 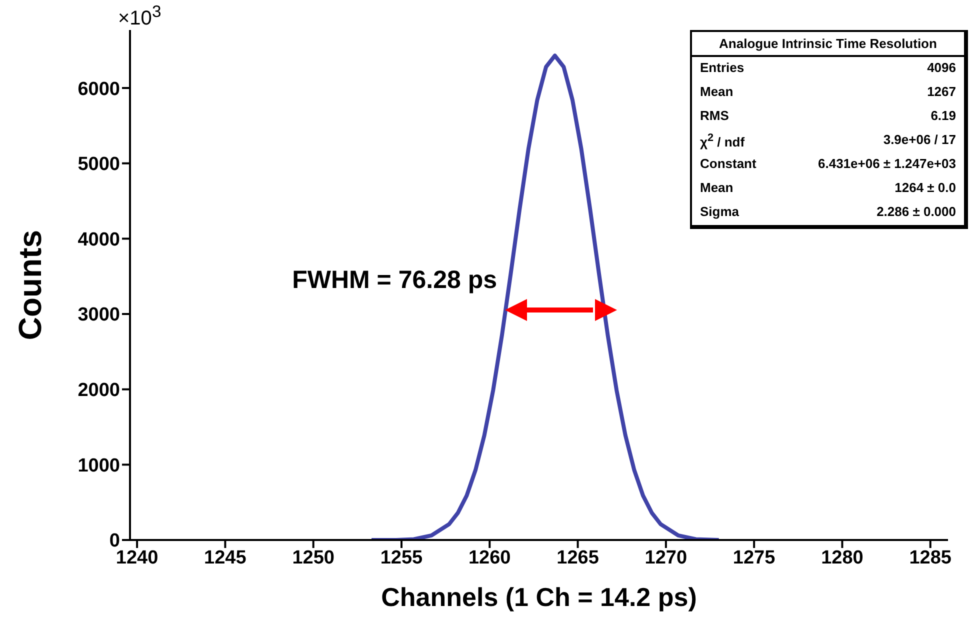 What do you see at coordinates (828, 44) in the screenshot?
I see `text: Analogue Intrinsic Time Resolution` at bounding box center [828, 44].